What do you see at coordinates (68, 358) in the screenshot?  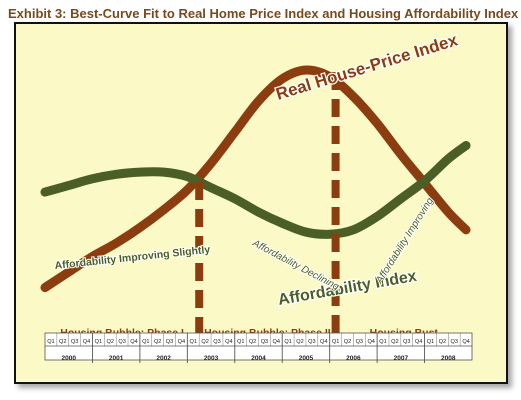 I see `year-tick-label: 2000` at bounding box center [68, 358].